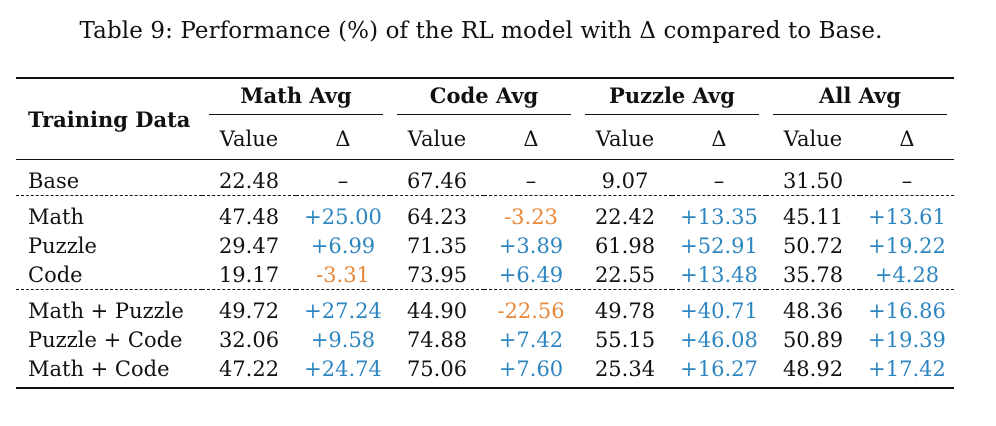  I want to click on value-cell: 64.23, so click(437, 216).